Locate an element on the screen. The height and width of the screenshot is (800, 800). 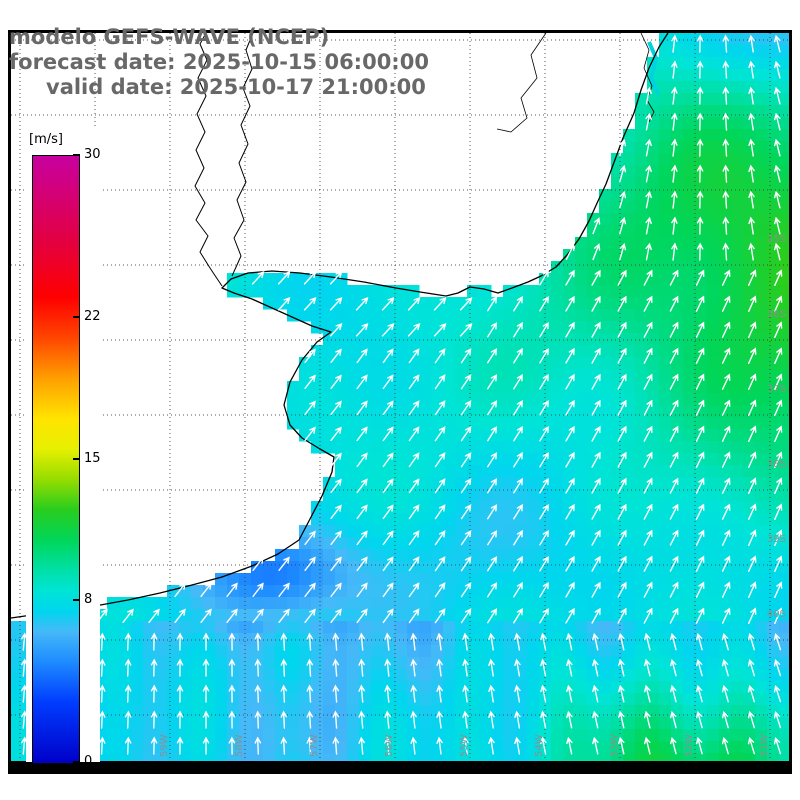
colorbar-tick-label-0: 0 is located at coordinates (88, 761).